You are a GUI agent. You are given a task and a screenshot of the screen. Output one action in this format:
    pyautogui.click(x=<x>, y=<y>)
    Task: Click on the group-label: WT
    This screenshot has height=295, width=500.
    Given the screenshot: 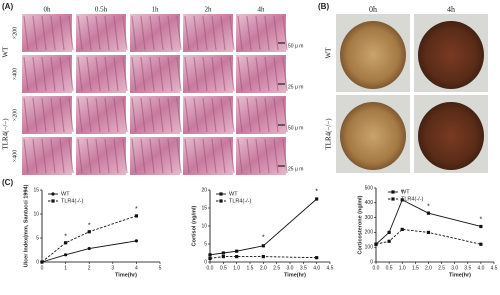 What is the action you would take?
    pyautogui.click(x=6, y=52)
    